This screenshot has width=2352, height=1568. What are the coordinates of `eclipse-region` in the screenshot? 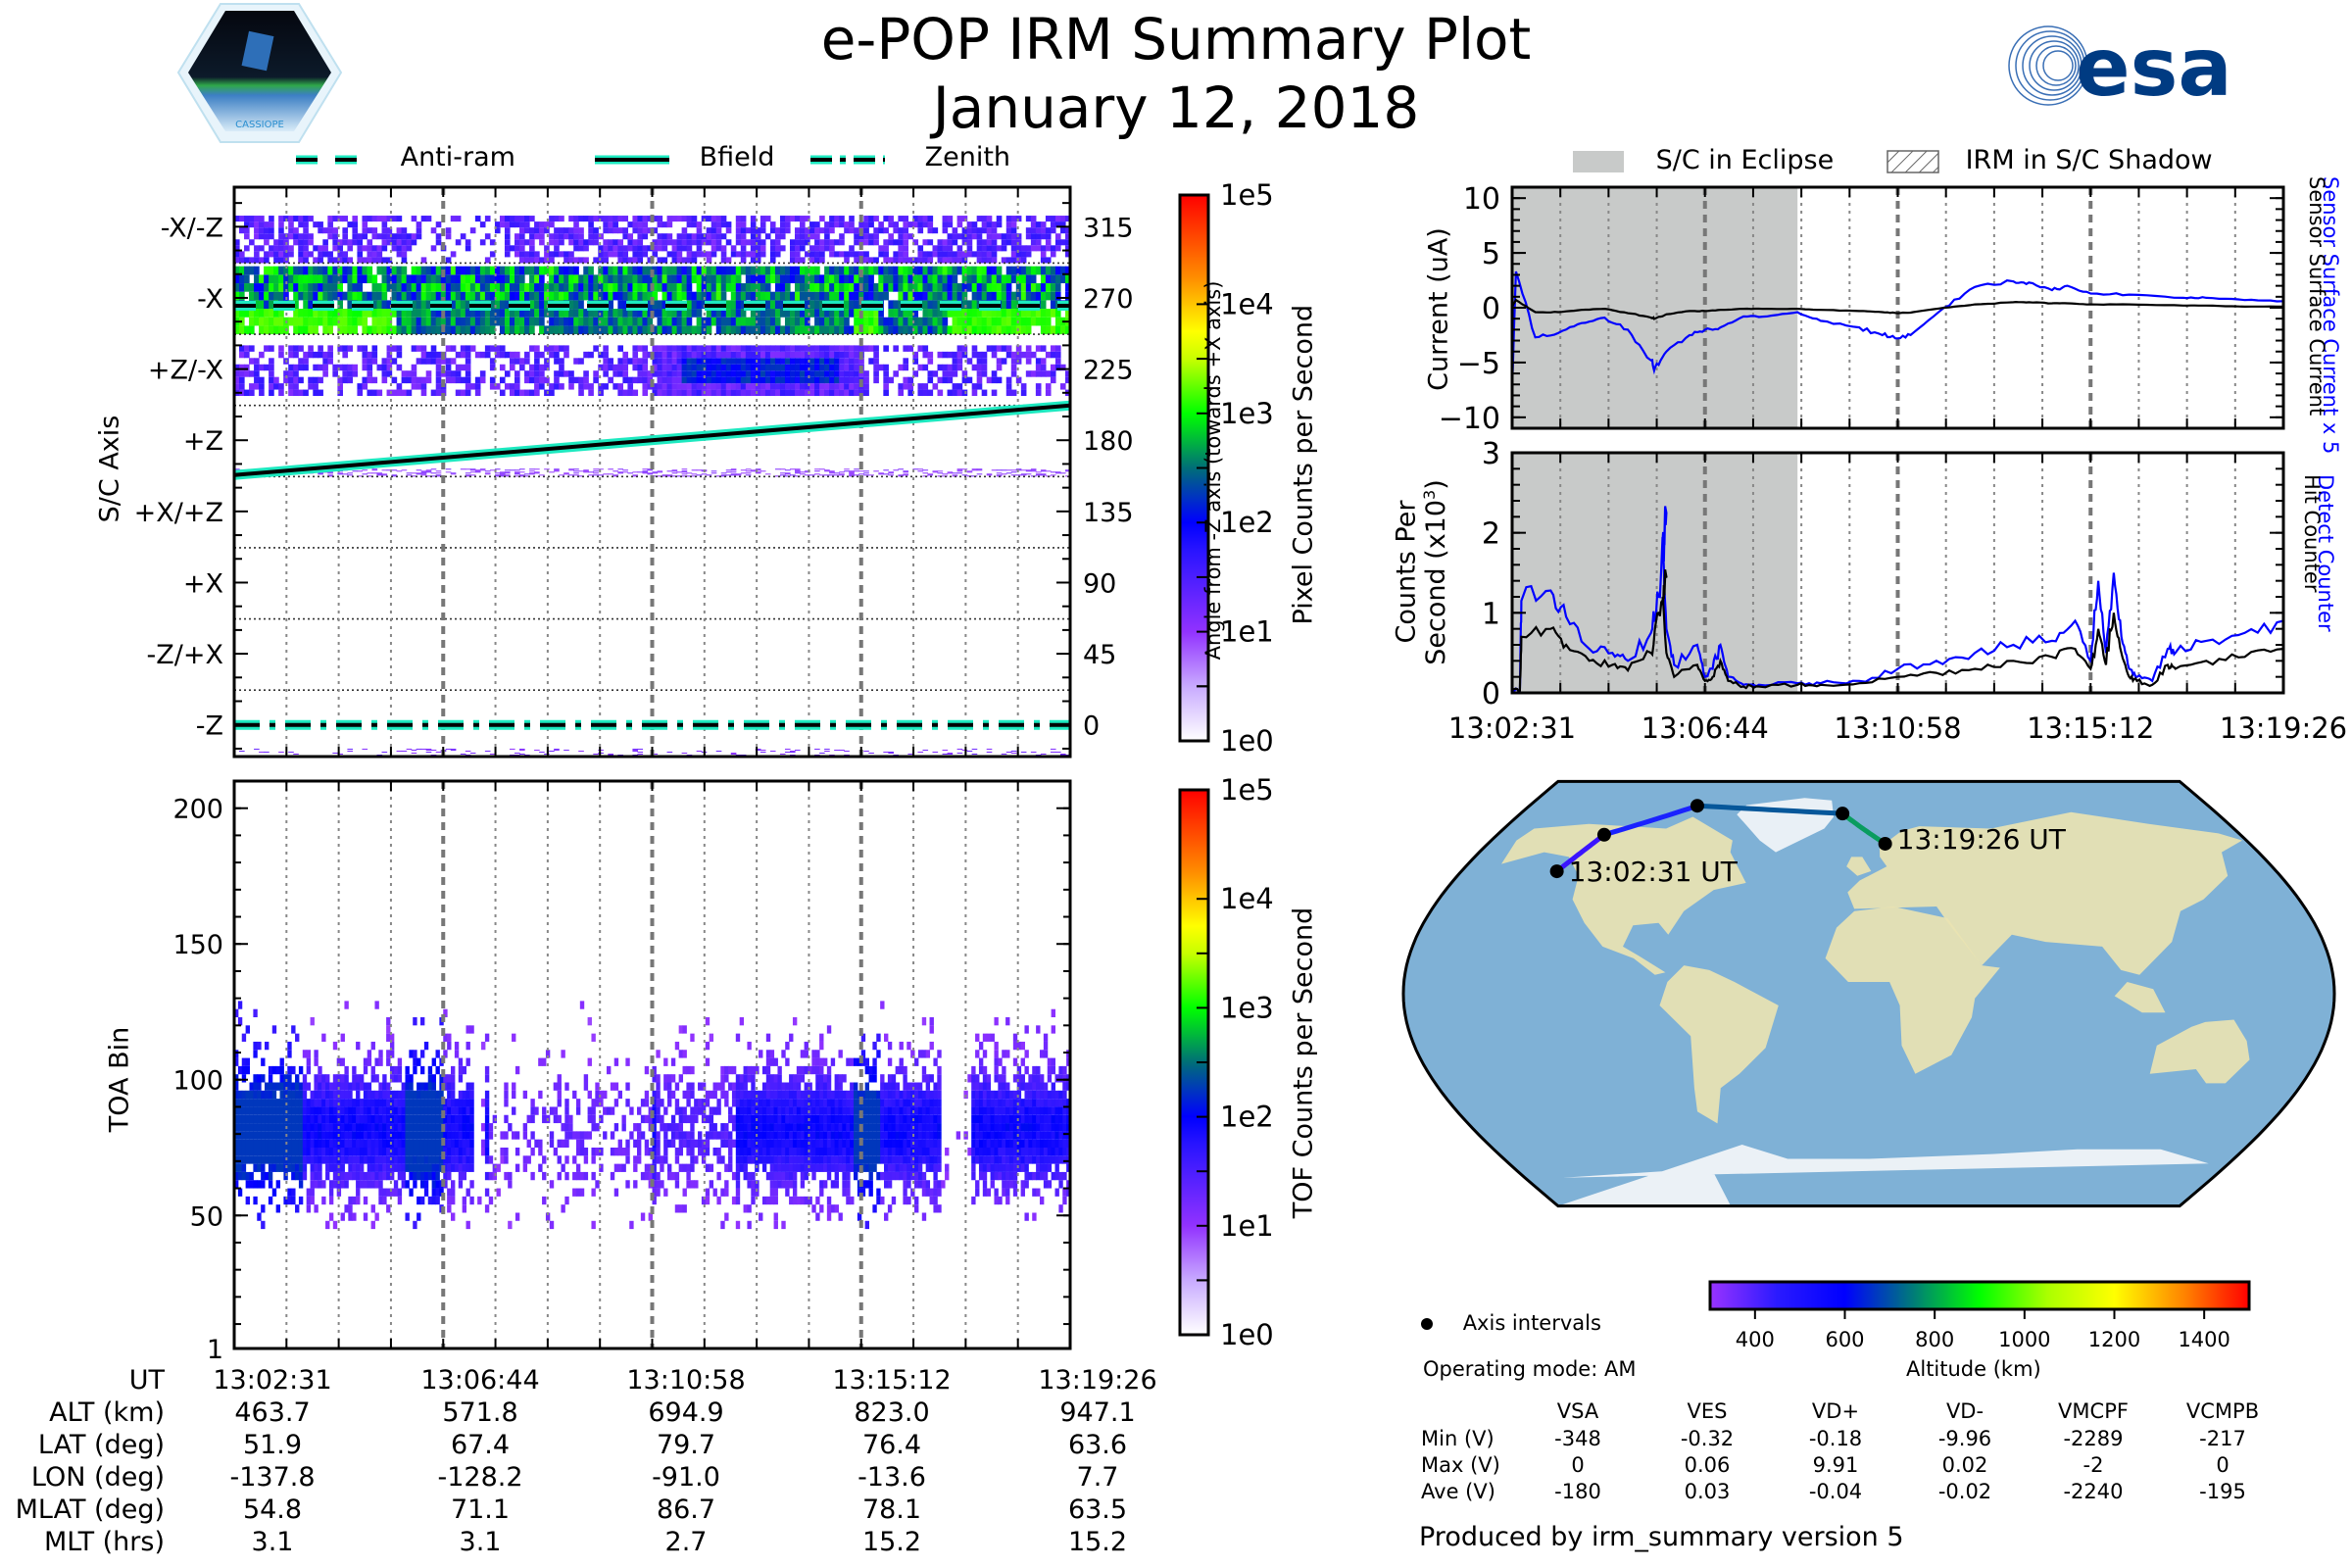 It's located at (1655, 573).